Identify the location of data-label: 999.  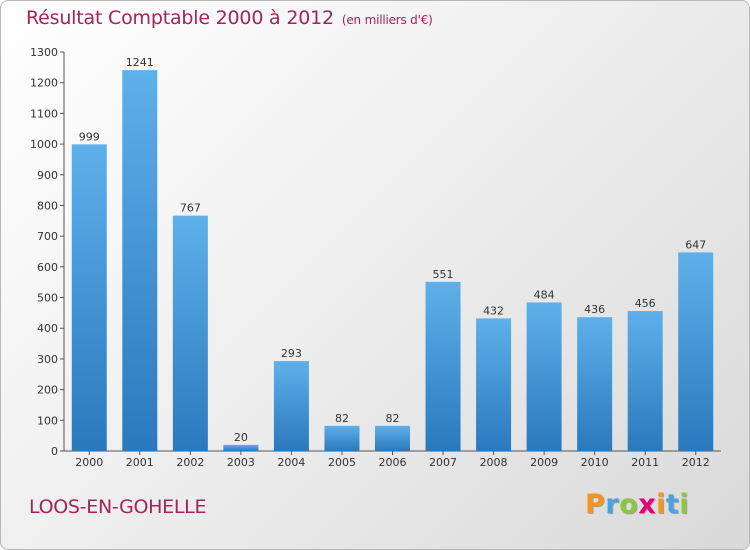
(89, 136).